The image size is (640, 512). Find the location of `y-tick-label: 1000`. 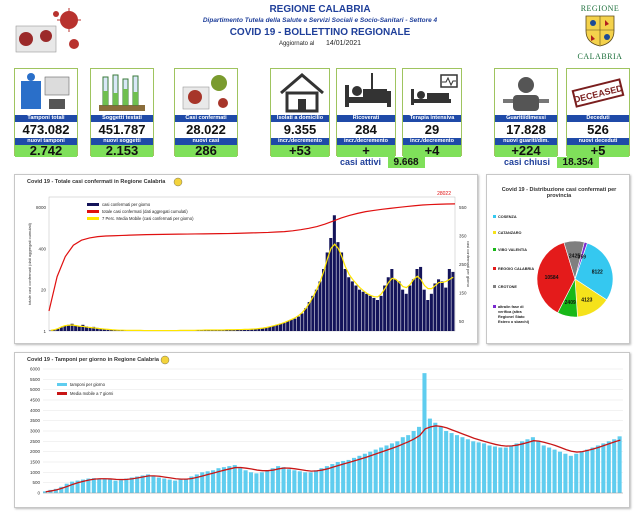

y-tick-label: 1000 is located at coordinates (35, 472).